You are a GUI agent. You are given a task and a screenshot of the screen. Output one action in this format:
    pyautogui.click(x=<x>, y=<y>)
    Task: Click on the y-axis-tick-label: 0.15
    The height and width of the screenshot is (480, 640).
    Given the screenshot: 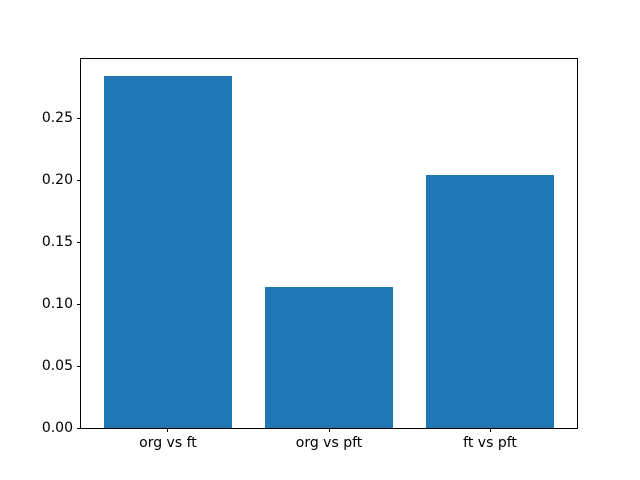 What is the action you would take?
    pyautogui.click(x=57, y=242)
    